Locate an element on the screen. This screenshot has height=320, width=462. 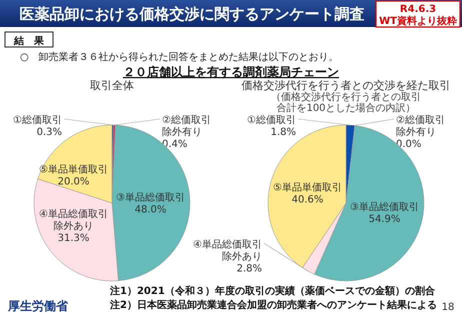
chart-title: 取引全体 is located at coordinates (112, 85).